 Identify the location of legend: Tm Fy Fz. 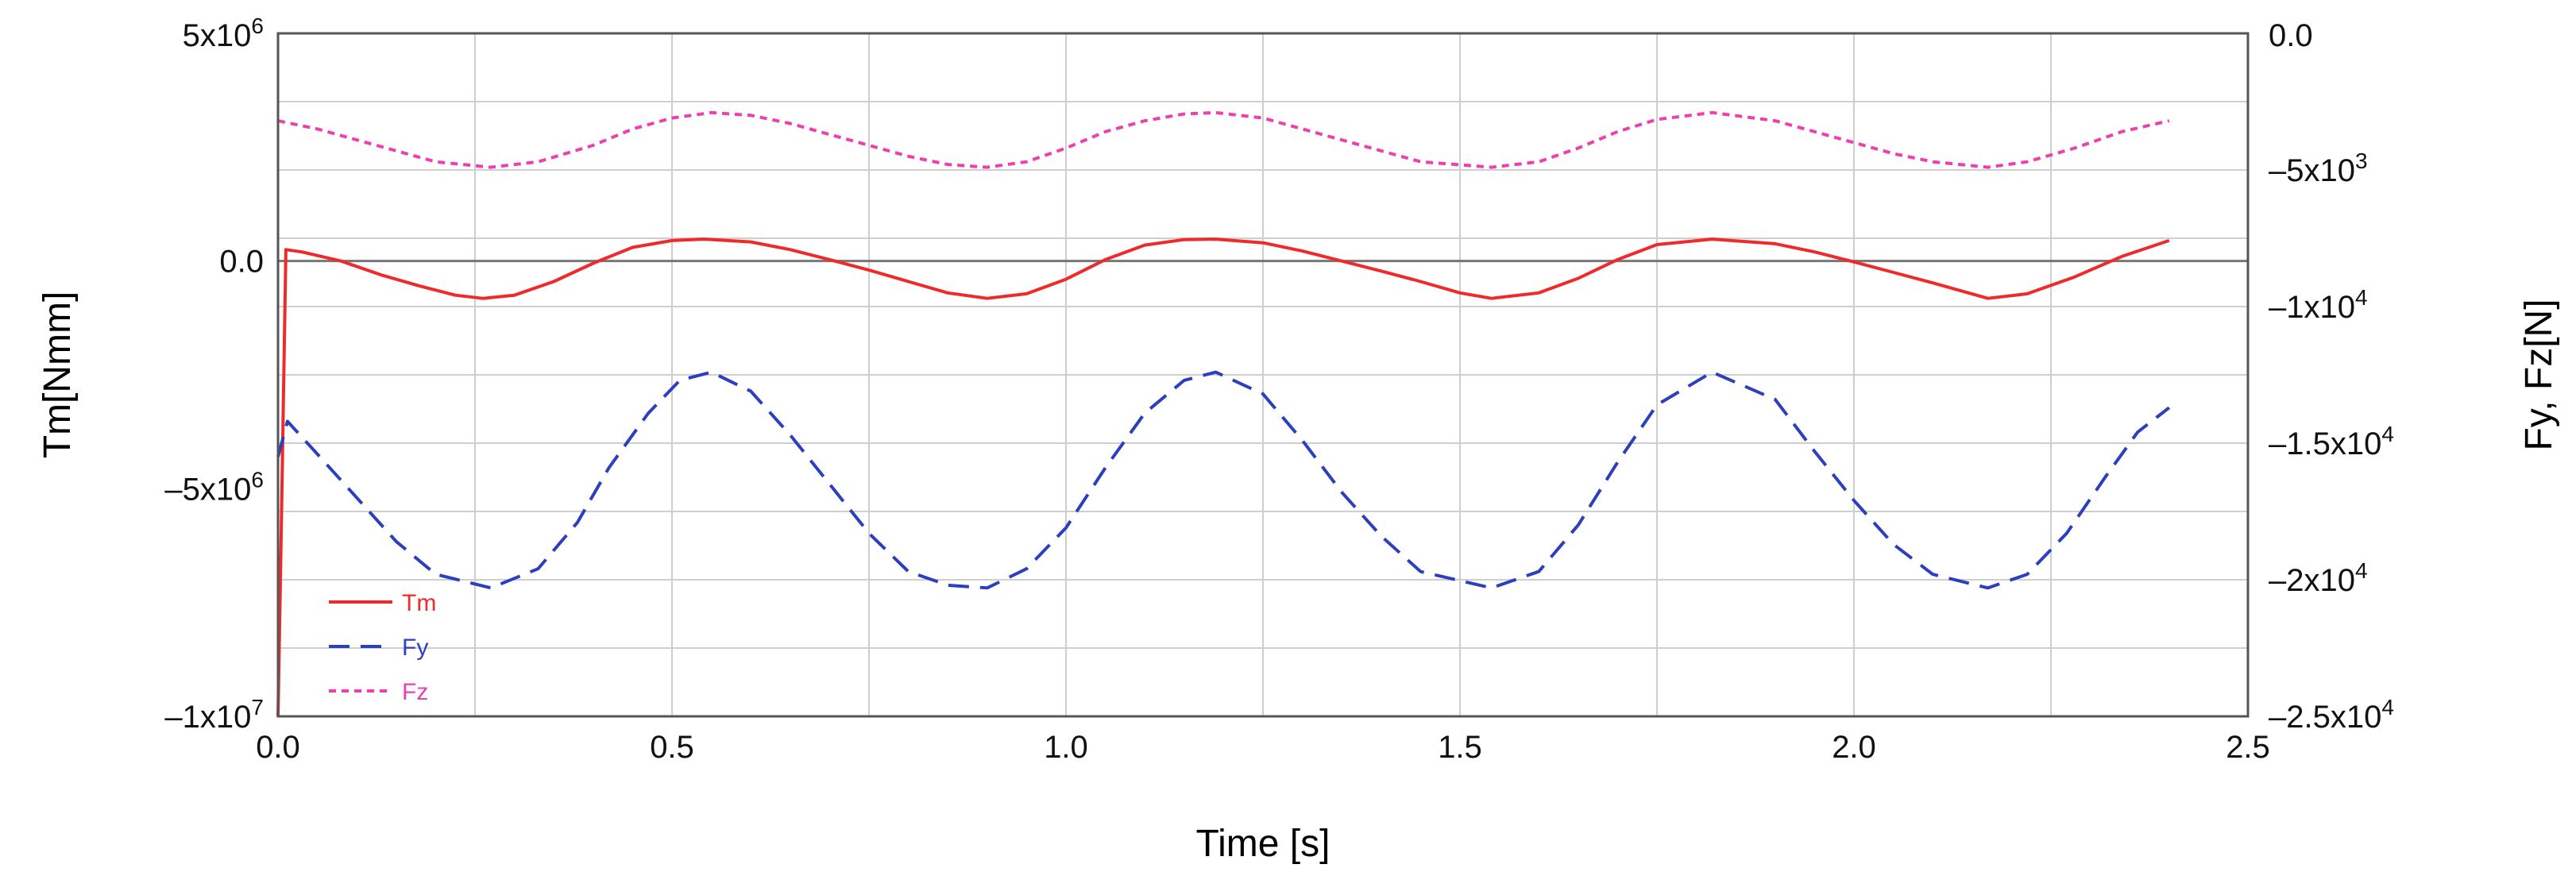
(382, 647).